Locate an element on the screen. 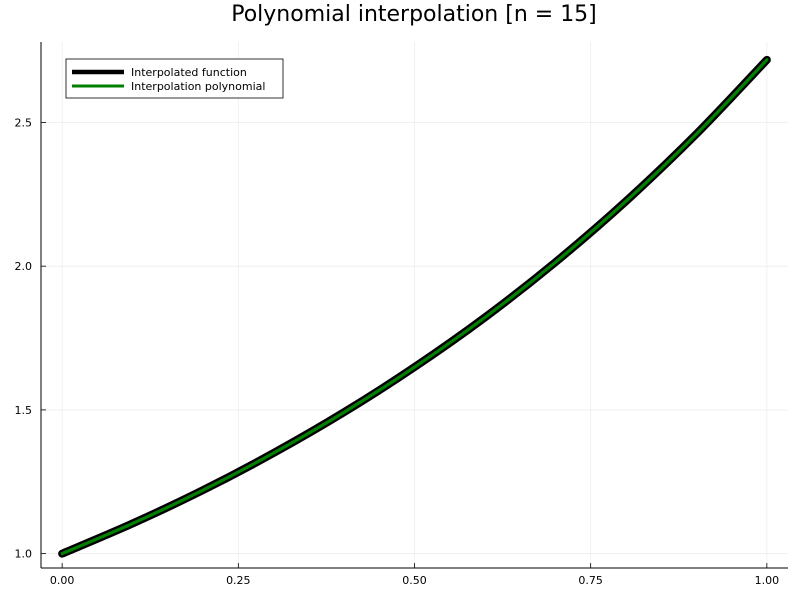 This screenshot has height=600, width=800. legend-box is located at coordinates (174, 78).